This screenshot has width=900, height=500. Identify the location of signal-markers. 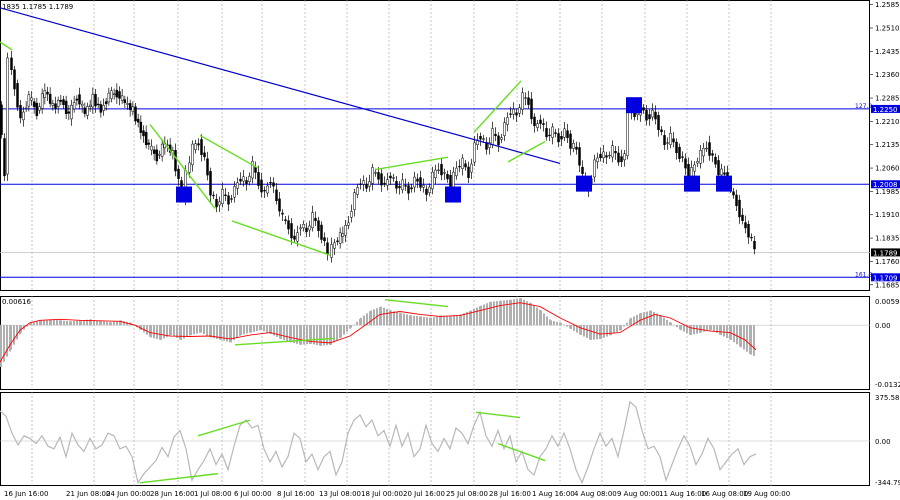
(454, 150).